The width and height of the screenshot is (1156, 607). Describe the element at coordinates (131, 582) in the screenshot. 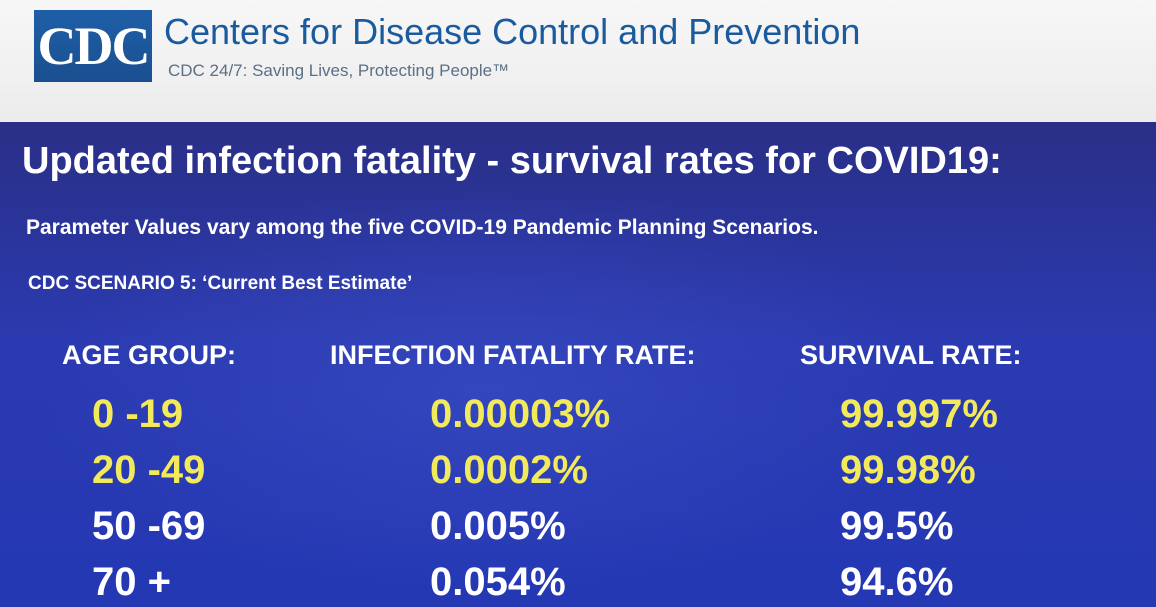

I see `table-cell-age: 70 +` at that location.